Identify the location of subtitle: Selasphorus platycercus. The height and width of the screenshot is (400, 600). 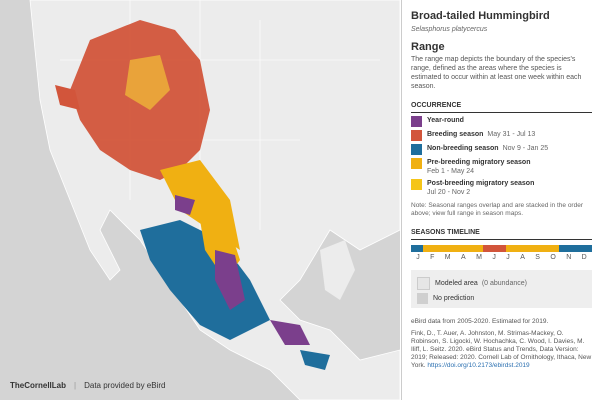
(449, 29).